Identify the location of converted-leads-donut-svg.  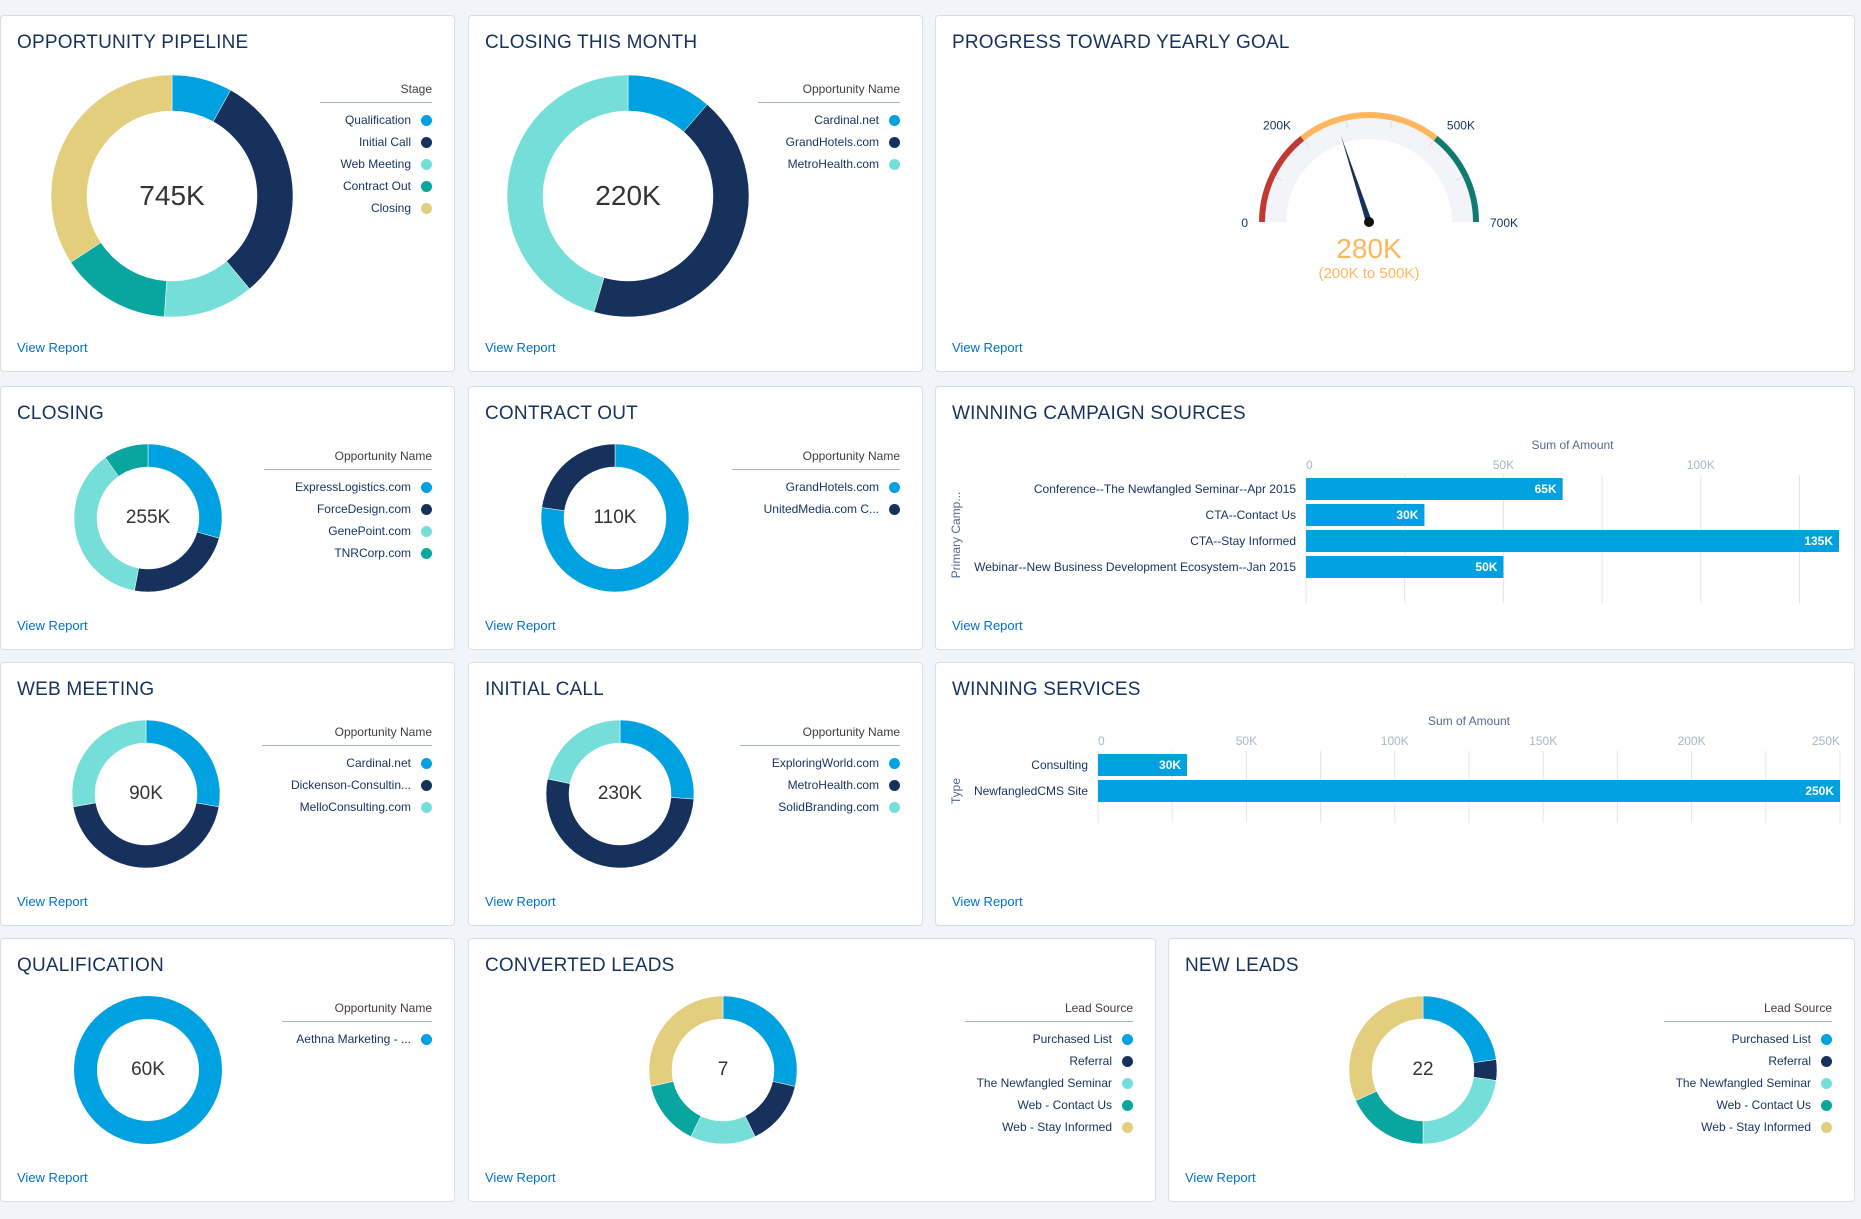
(723, 1070).